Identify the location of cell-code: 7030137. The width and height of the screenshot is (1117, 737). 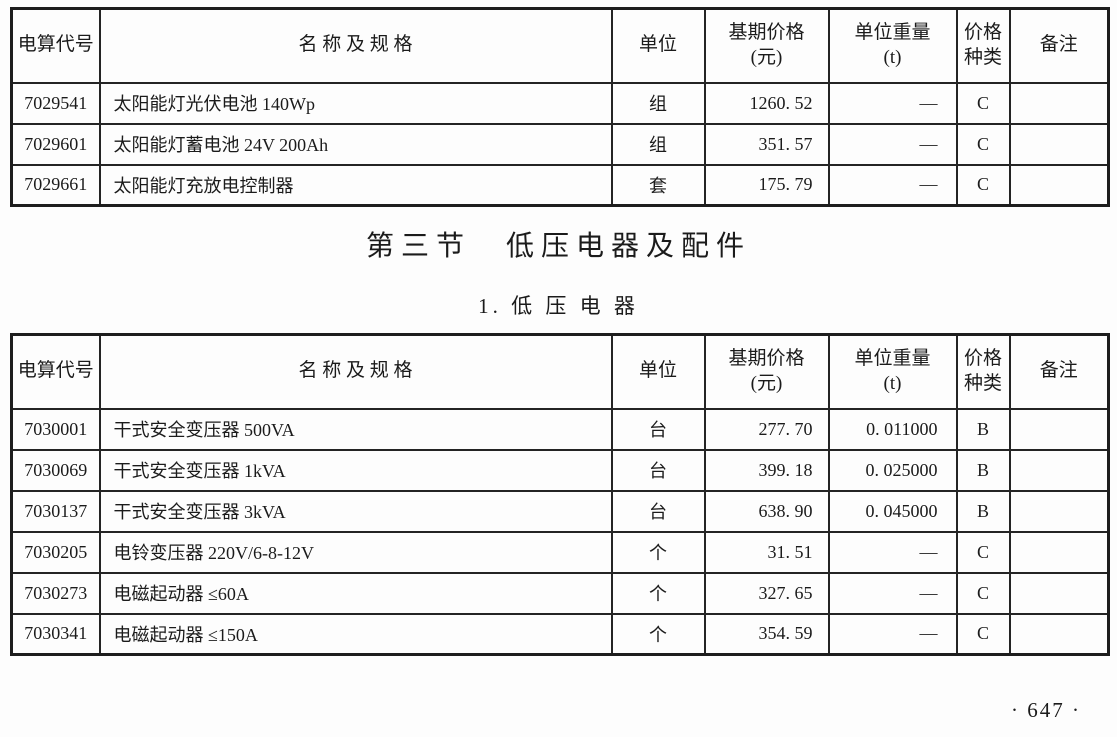
(55, 511).